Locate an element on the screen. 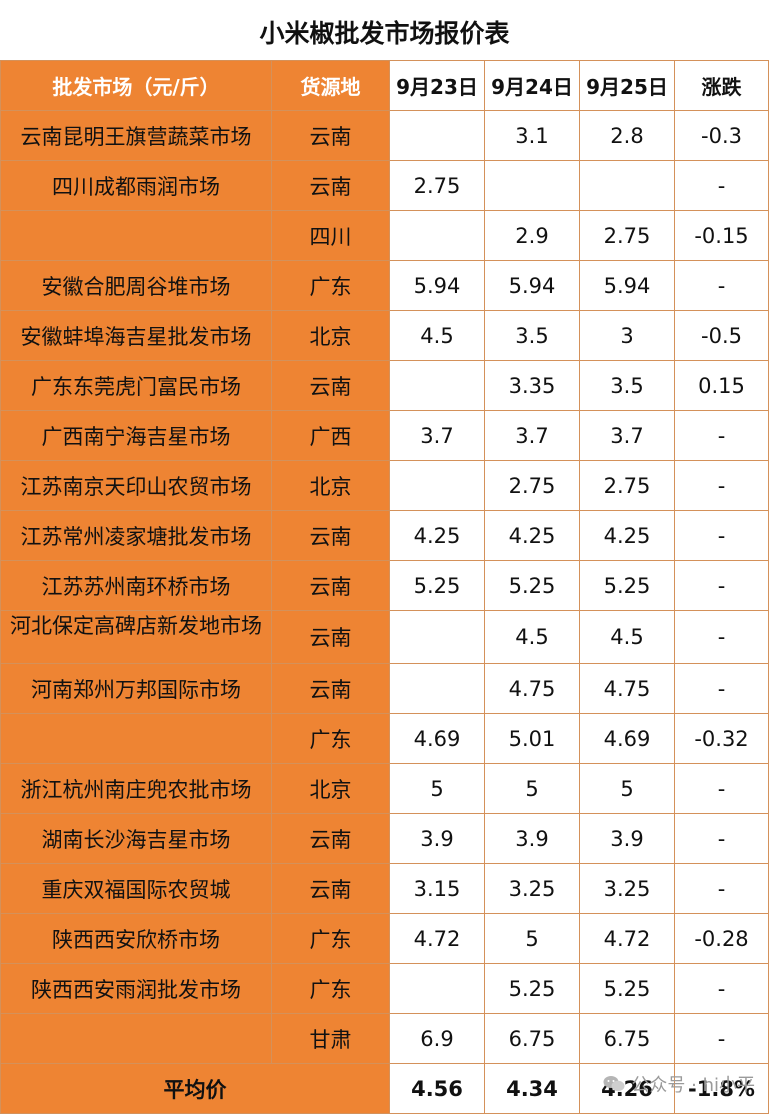 The image size is (769, 1114). origin-cell: 广东 is located at coordinates (330, 738).